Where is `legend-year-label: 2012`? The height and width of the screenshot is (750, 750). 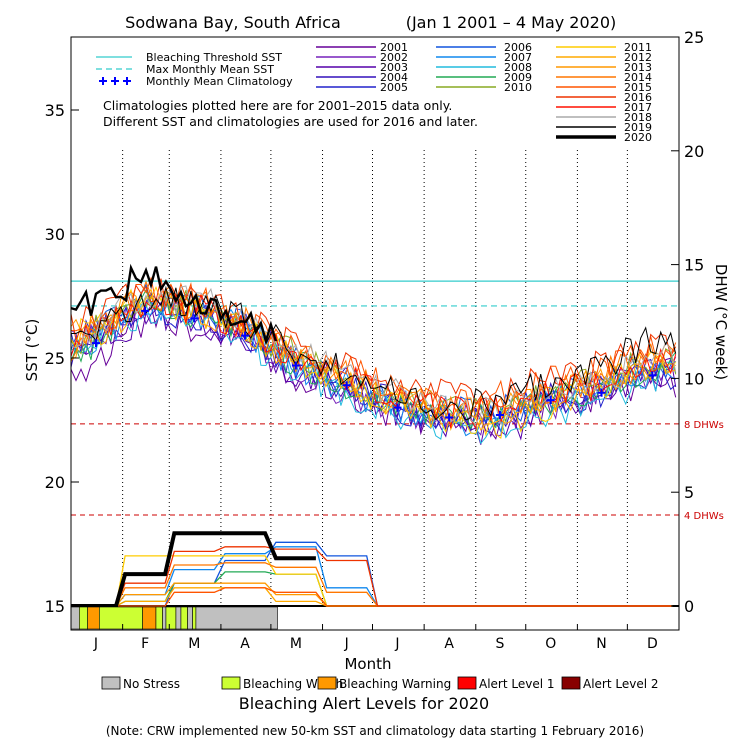
legend-year-label: 2012 is located at coordinates (638, 57).